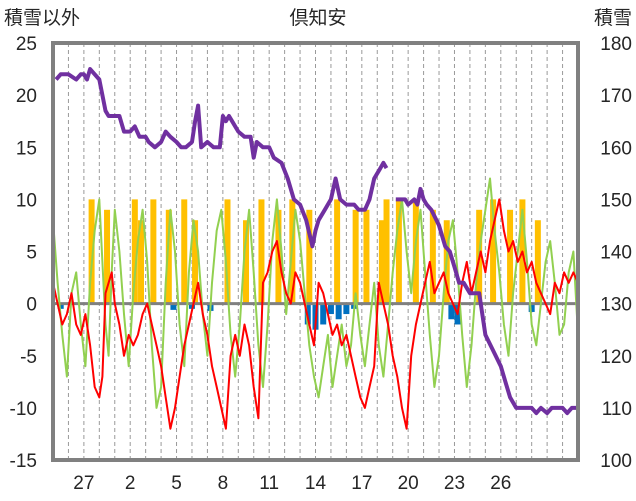 The image size is (636, 501). What do you see at coordinates (223, 483) in the screenshot?
I see `x-tick-label: 8` at bounding box center [223, 483].